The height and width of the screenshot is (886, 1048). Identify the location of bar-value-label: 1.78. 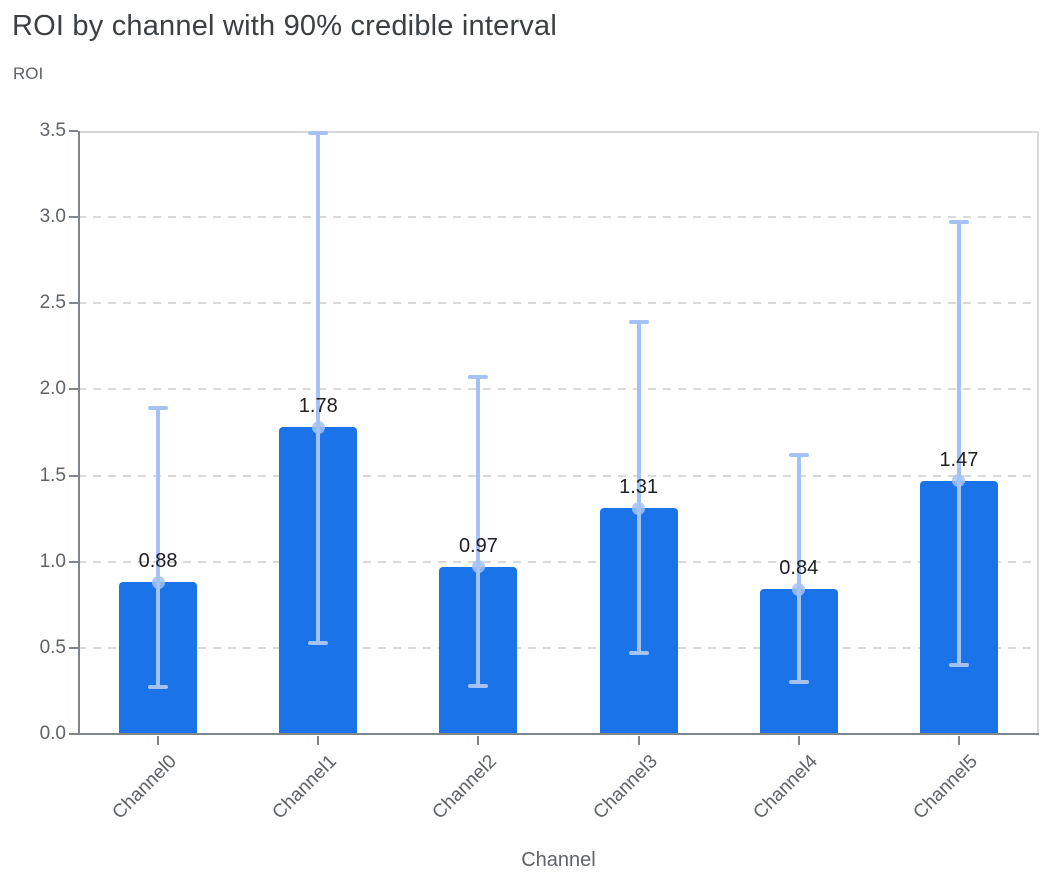
(318, 406).